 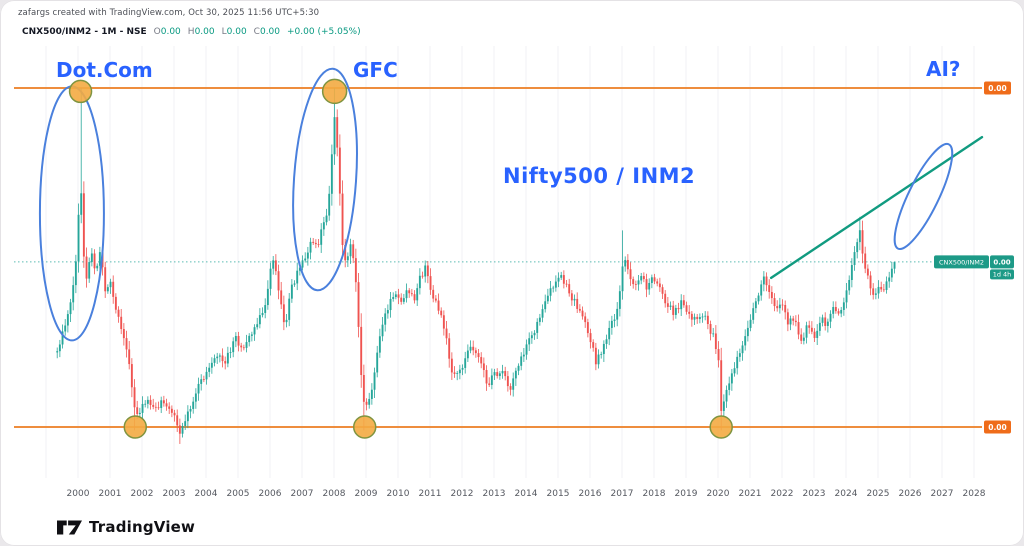 I want to click on svg-text: 2024, so click(x=846, y=494).